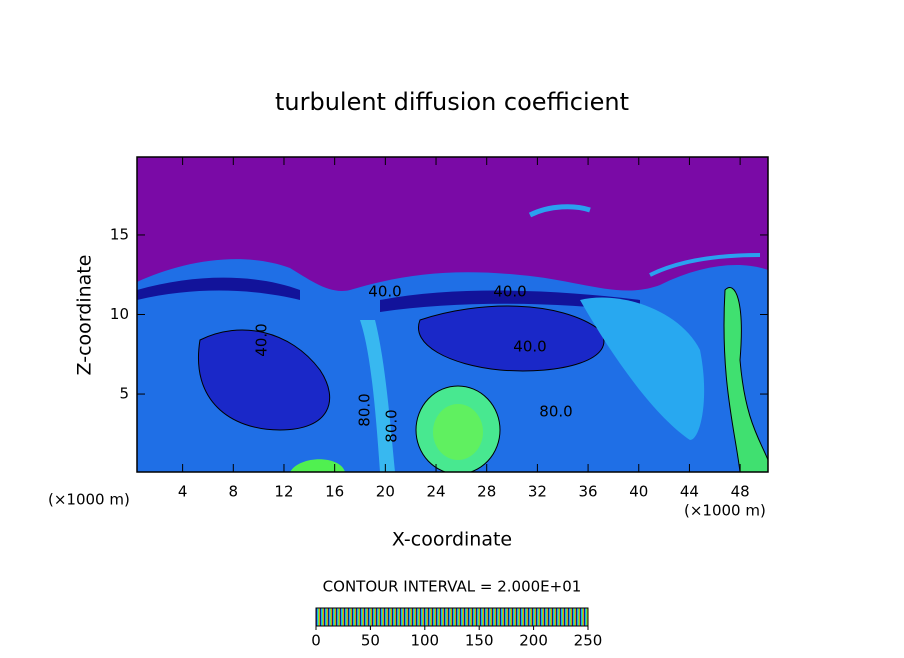 The image size is (904, 658). What do you see at coordinates (316, 641) in the screenshot?
I see `colorbar-tick-label: 0` at bounding box center [316, 641].